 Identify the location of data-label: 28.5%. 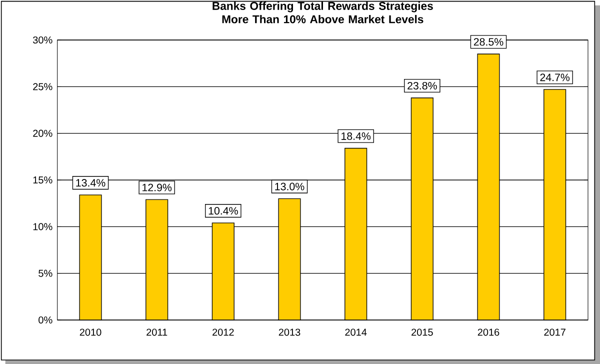
(489, 42).